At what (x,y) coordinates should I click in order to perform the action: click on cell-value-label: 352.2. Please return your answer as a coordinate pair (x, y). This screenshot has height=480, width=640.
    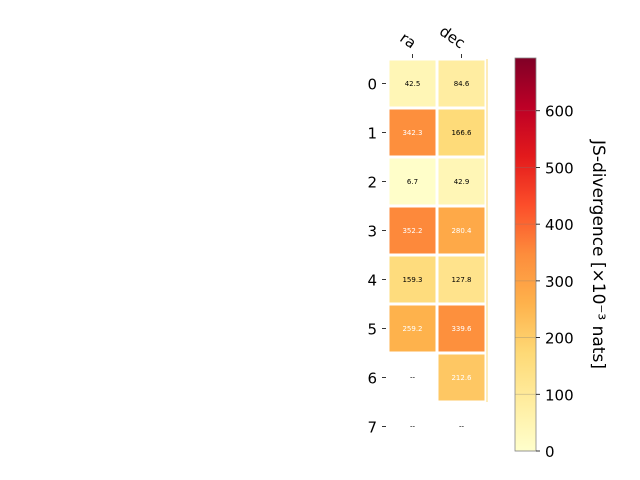
    Looking at the image, I should click on (412, 231).